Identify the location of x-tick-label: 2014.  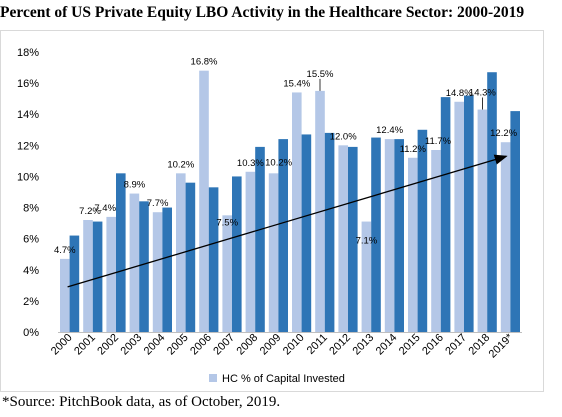
(387, 345).